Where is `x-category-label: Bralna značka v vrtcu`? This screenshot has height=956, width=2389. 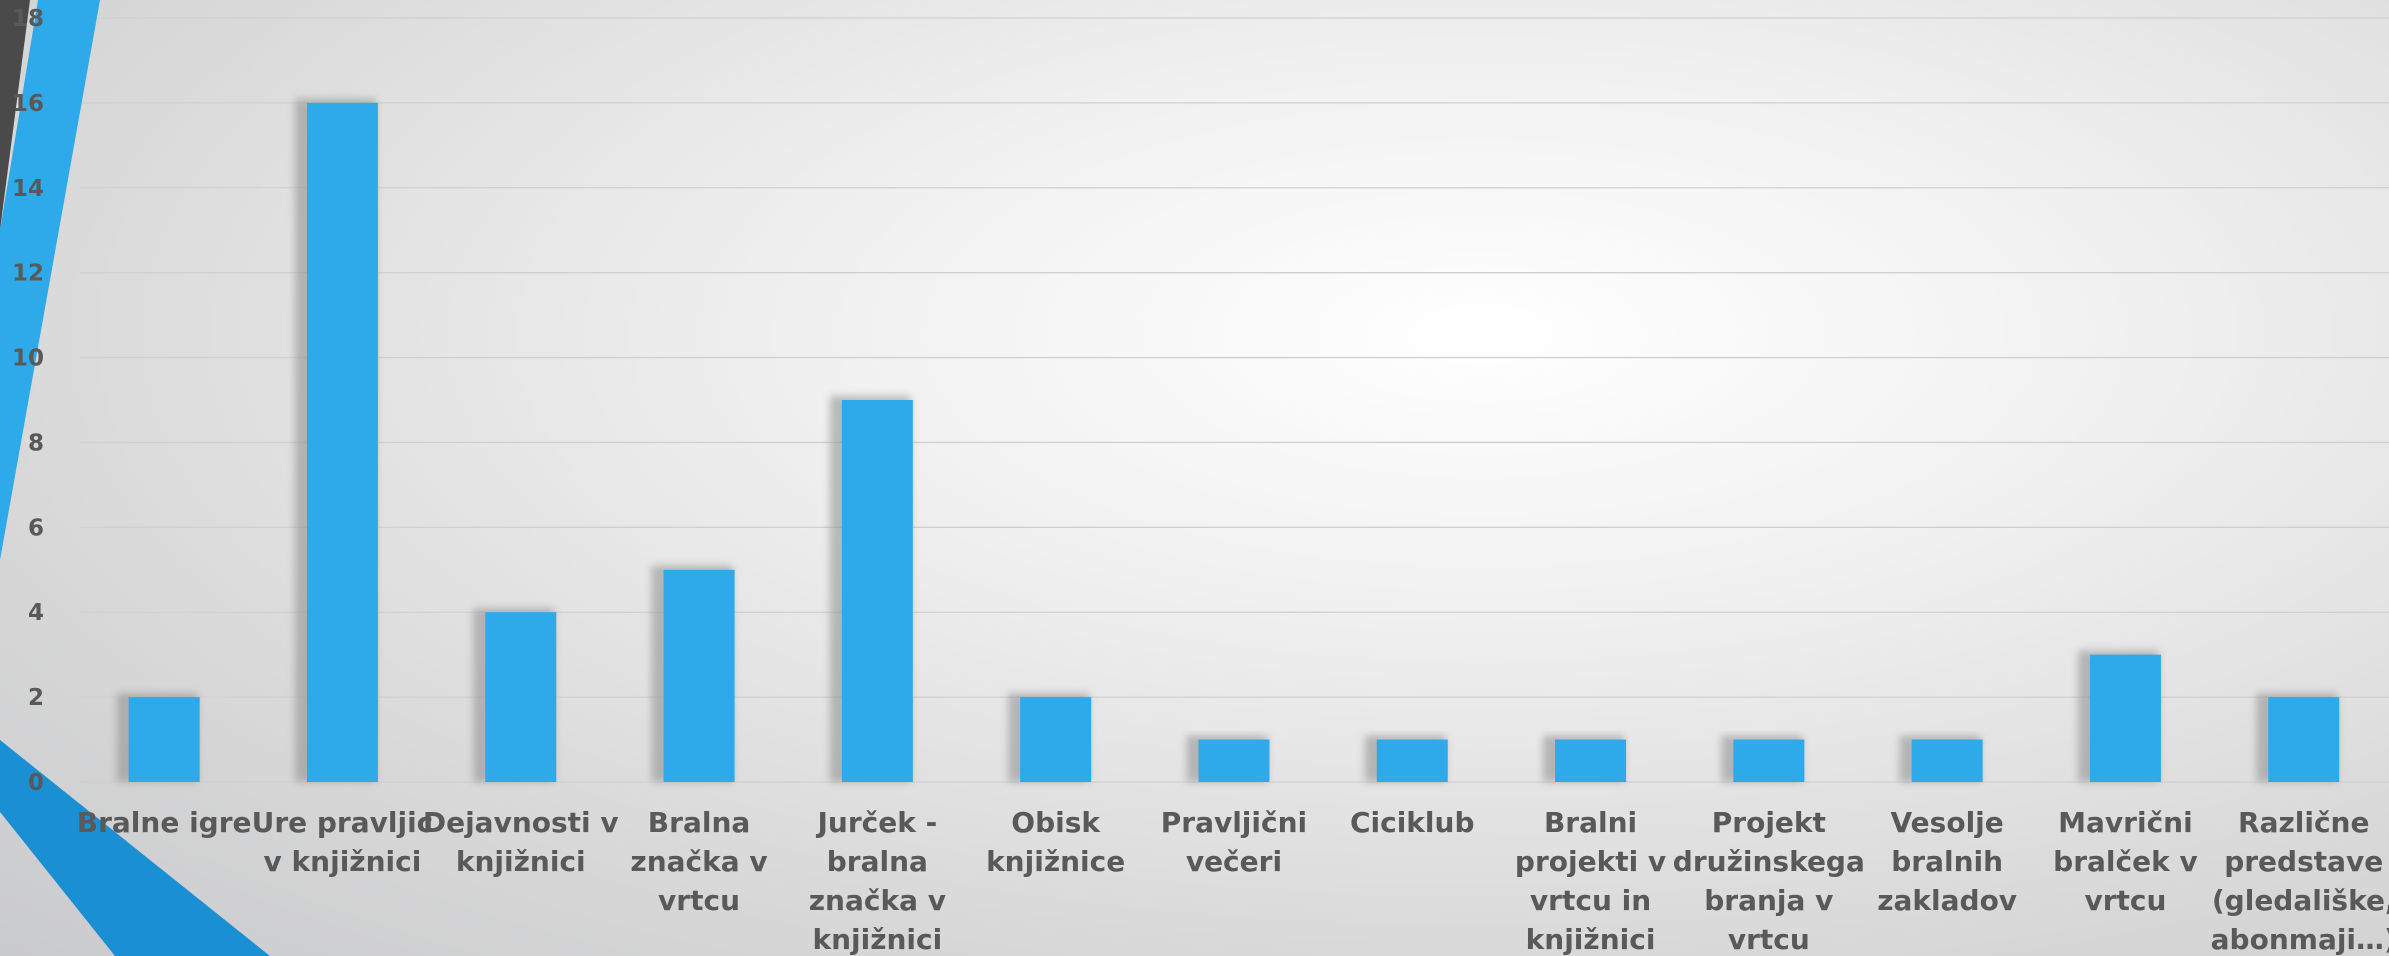
x-category-label: Bralna značka v vrtcu is located at coordinates (698, 861).